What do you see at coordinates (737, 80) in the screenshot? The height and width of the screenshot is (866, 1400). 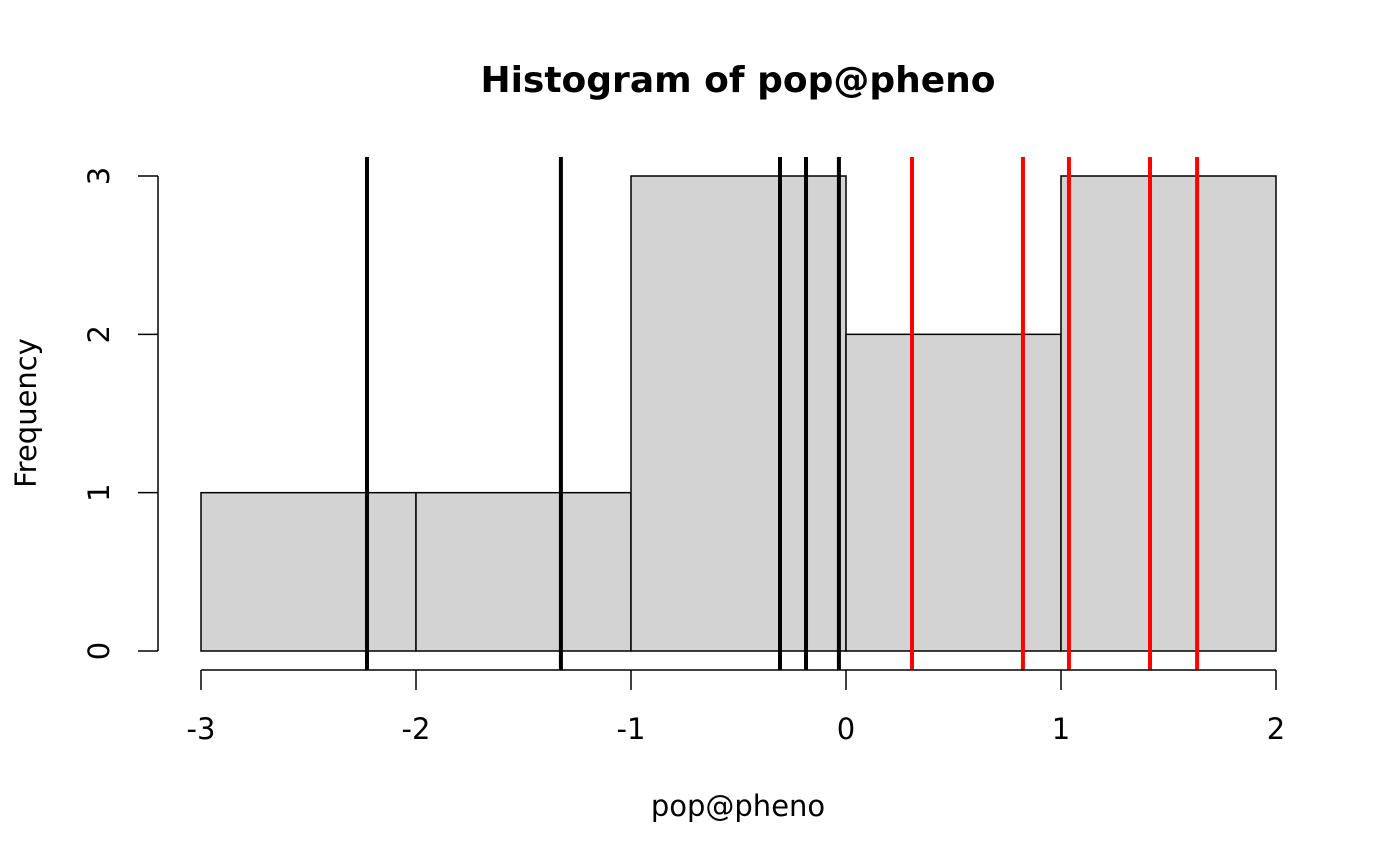 I see `chart-title: Histogram of pop@pheno` at bounding box center [737, 80].